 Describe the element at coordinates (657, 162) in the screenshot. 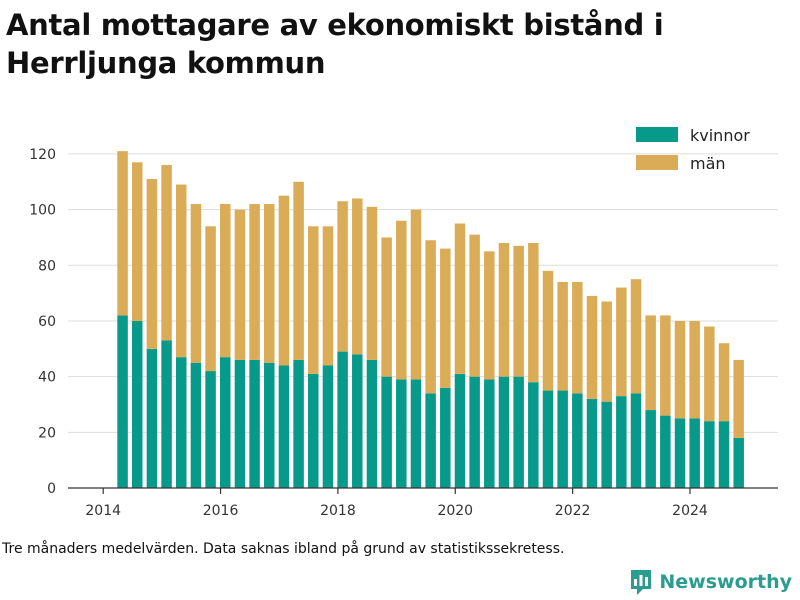

I see `legend-swatch-man` at that location.